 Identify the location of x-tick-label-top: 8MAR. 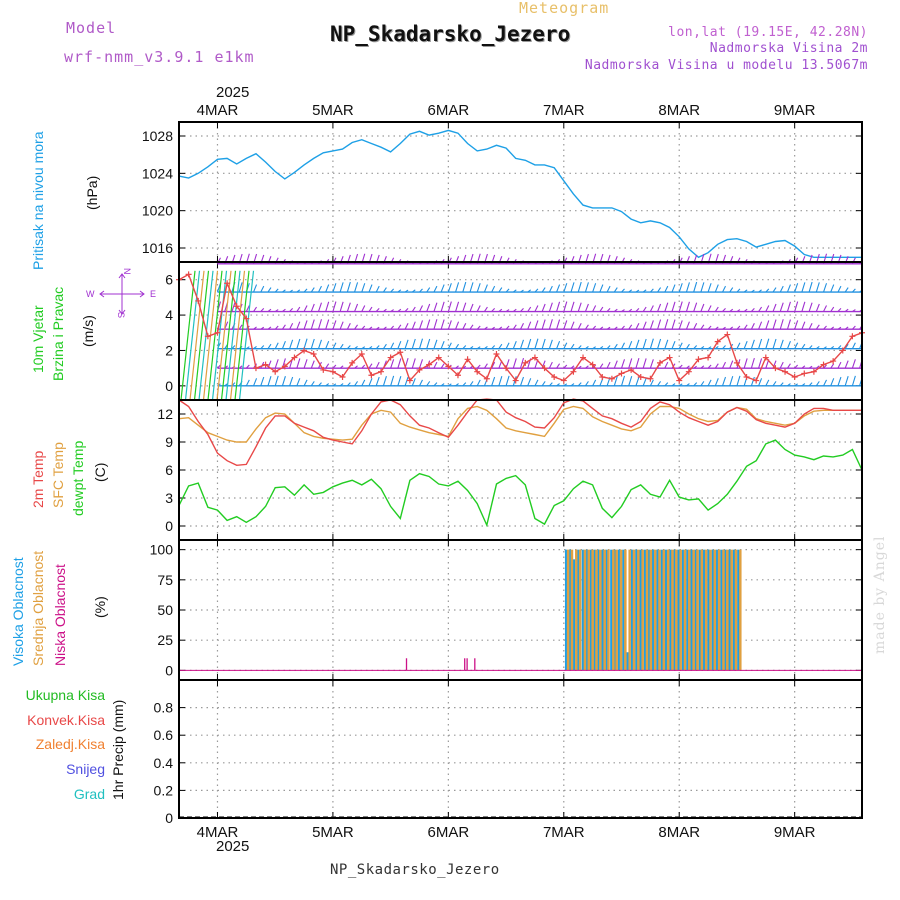
(679, 110).